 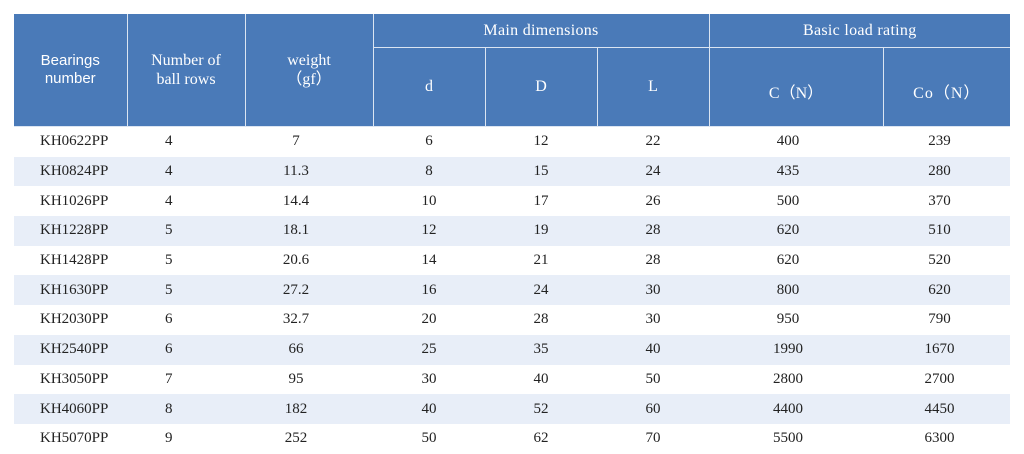 What do you see at coordinates (309, 70) in the screenshot?
I see `header-weight: weight （gf）` at bounding box center [309, 70].